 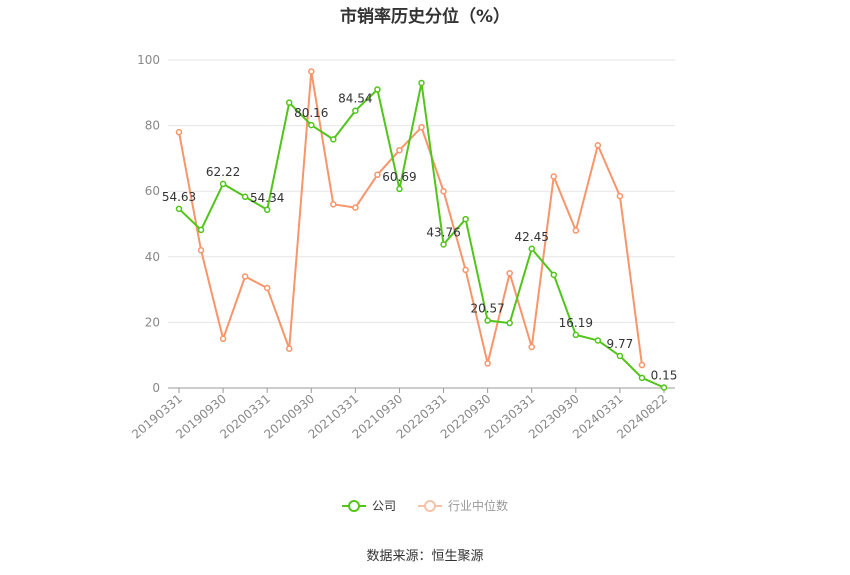 I want to click on legend: 公司 行业中位数, so click(x=425, y=505).